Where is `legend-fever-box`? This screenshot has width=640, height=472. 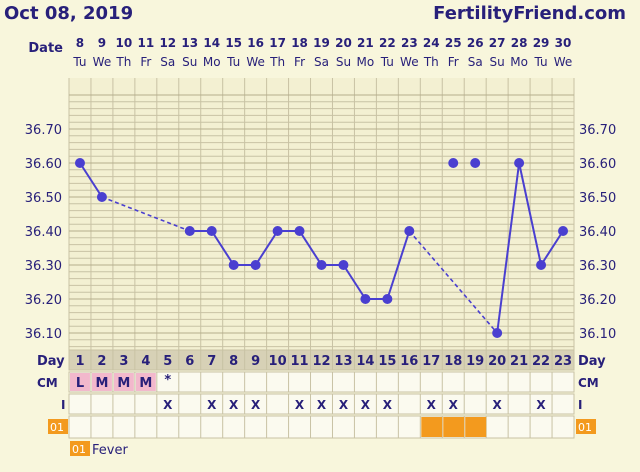
legend-fever-box is located at coordinates (80, 448).